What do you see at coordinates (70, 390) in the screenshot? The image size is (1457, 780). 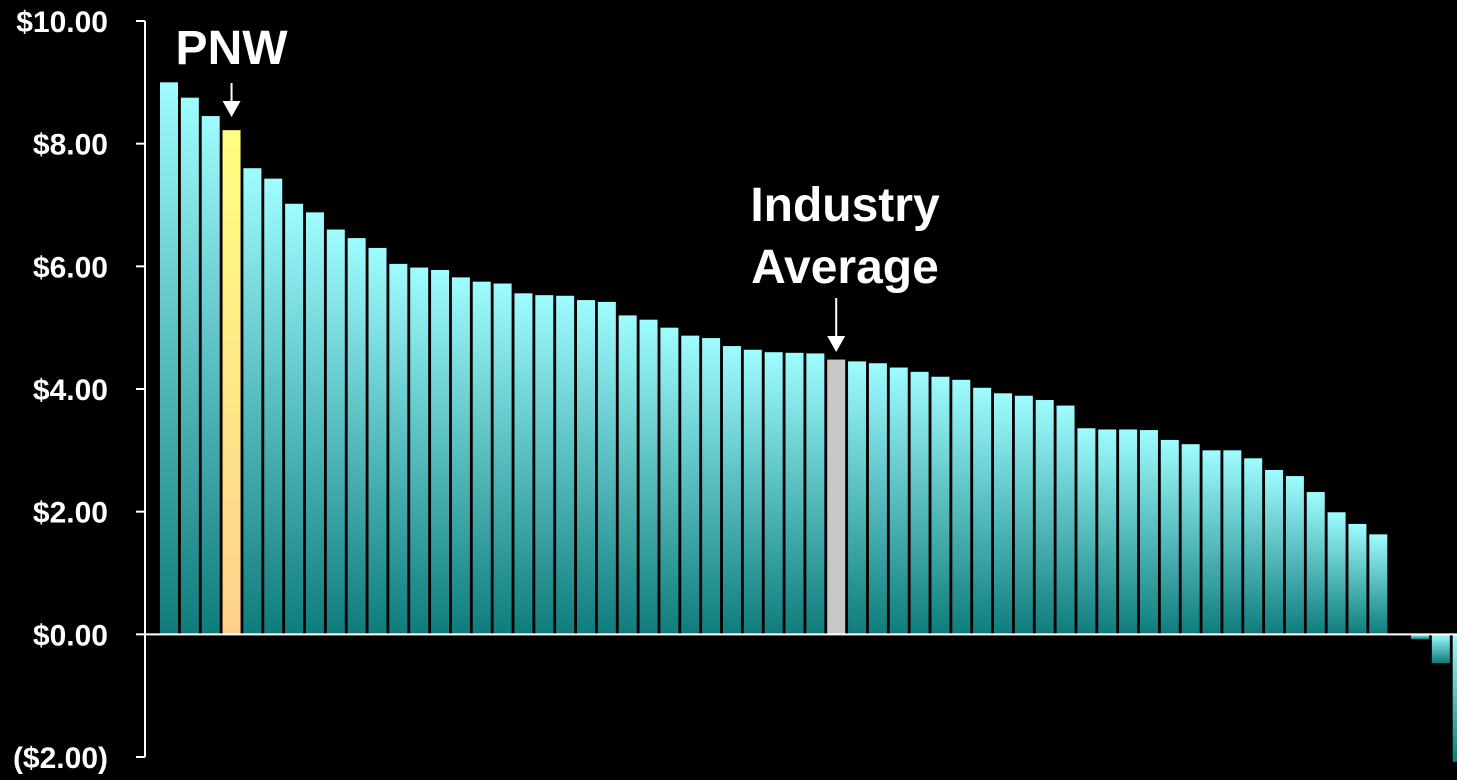 I see `y-tick-label: $4.00` at bounding box center [70, 390].